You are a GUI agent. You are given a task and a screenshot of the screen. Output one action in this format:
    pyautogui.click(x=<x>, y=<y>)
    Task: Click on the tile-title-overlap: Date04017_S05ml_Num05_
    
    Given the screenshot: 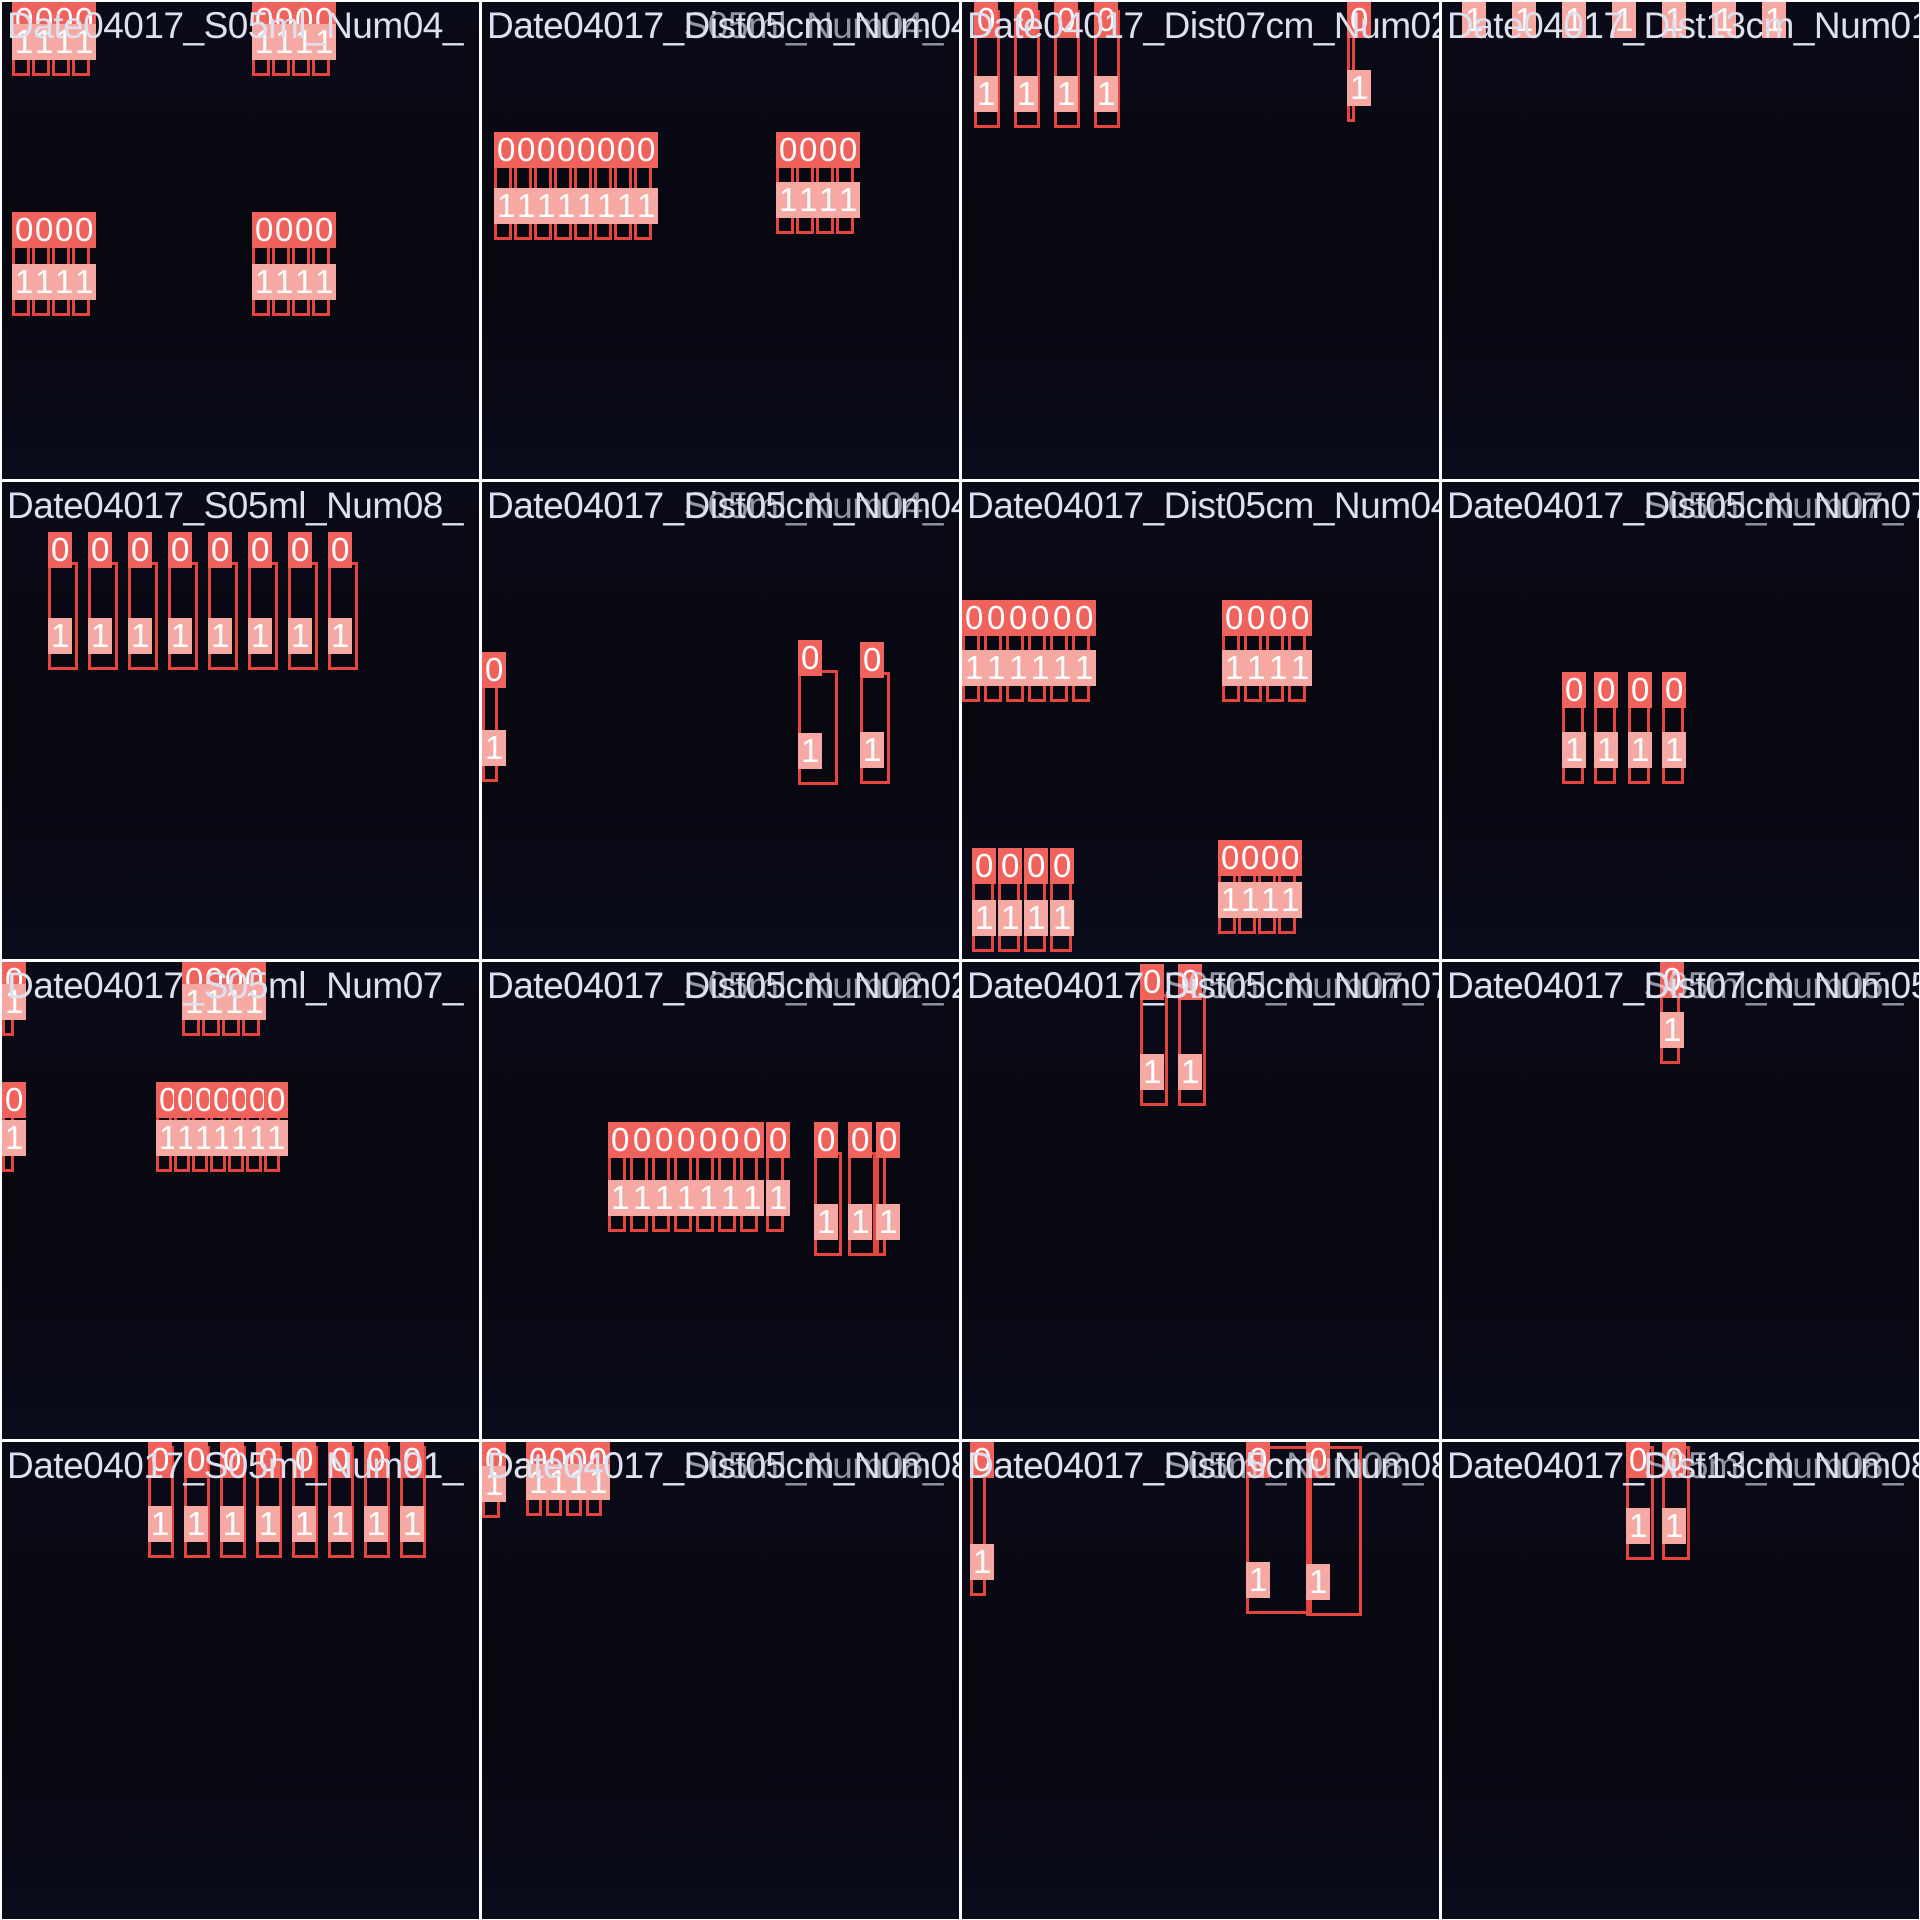 What is the action you would take?
    pyautogui.click(x=1675, y=985)
    